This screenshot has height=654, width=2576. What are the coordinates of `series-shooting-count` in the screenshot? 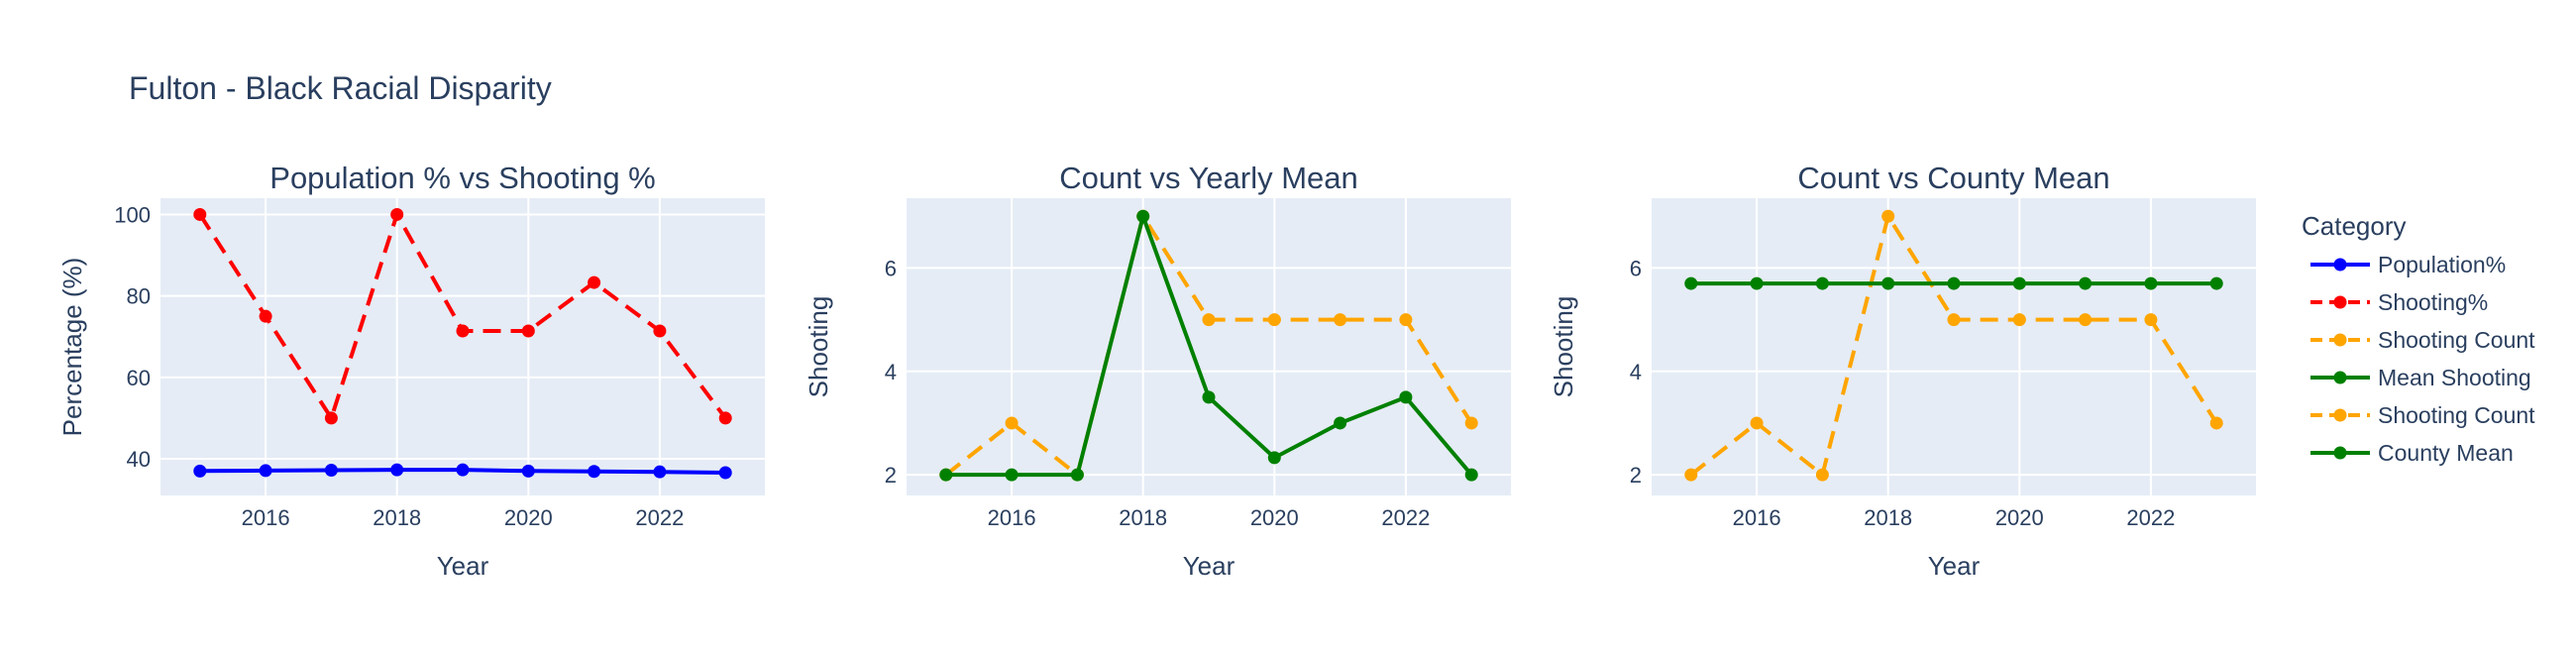 It's located at (1208, 345).